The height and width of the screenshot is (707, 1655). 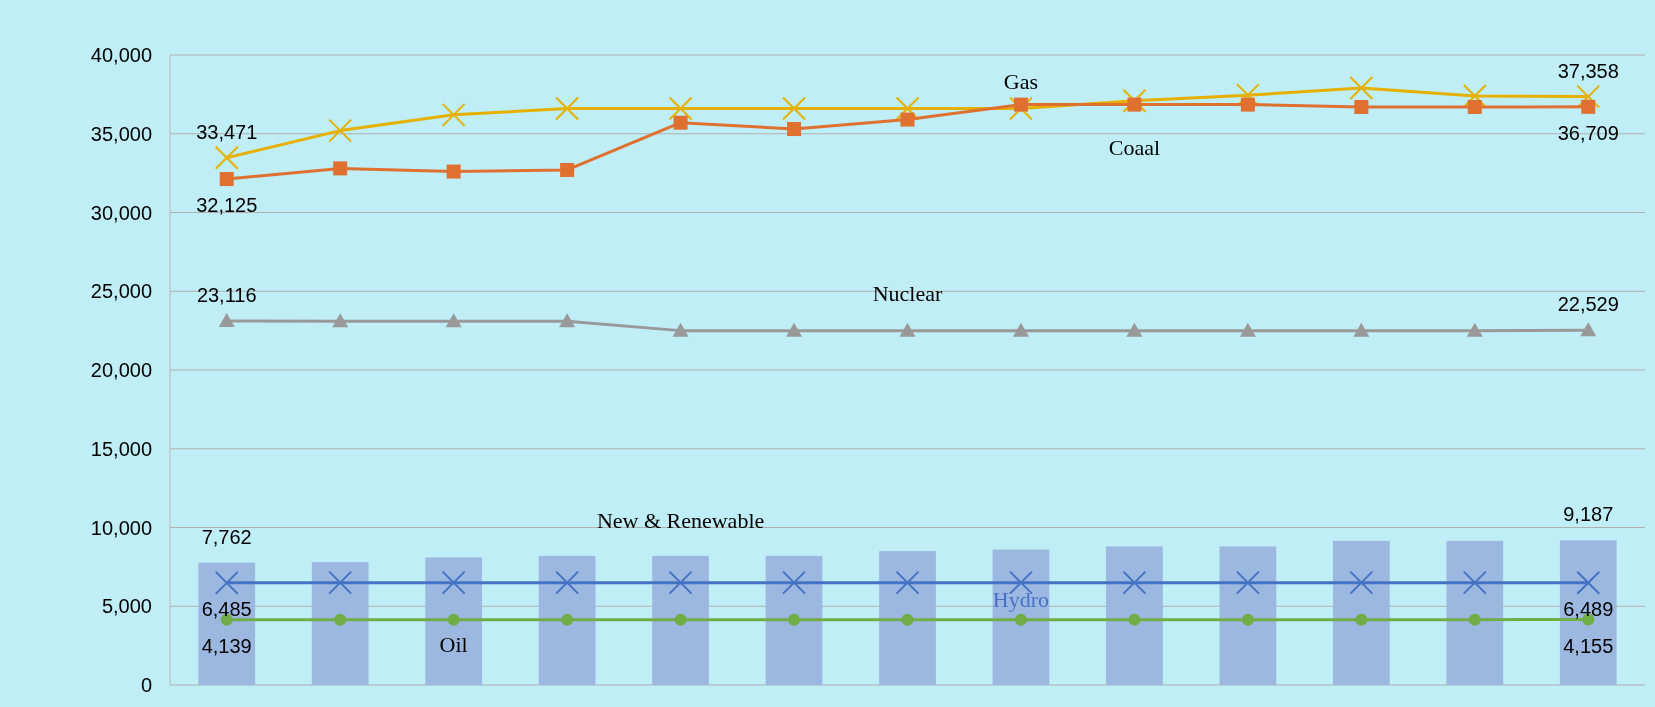 I want to click on data-label: 22,529, so click(x=1588, y=304).